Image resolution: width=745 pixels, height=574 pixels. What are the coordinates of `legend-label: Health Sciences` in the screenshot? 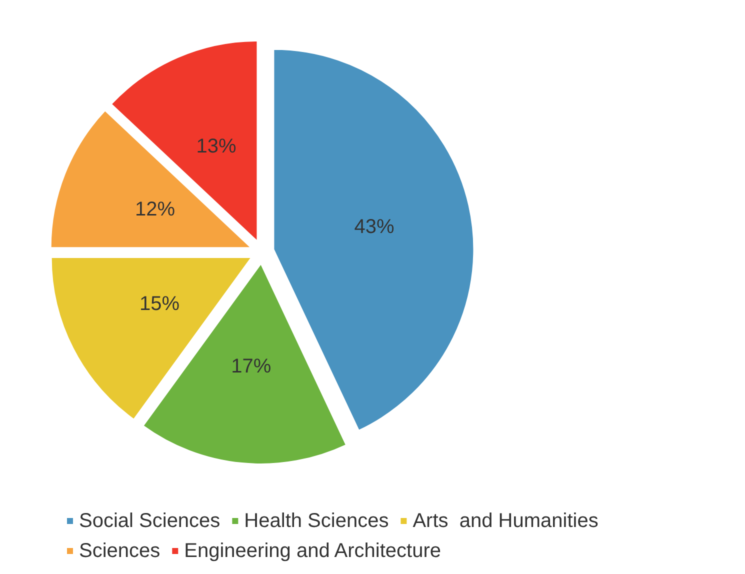 It's located at (316, 521).